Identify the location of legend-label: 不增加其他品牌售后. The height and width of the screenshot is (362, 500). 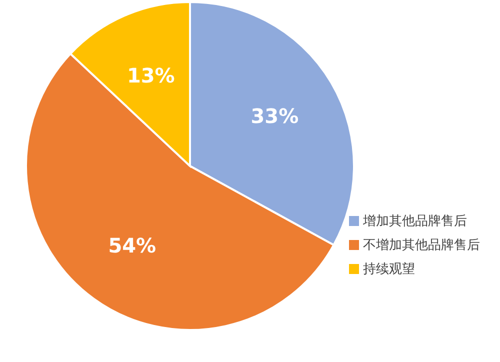
(421, 245).